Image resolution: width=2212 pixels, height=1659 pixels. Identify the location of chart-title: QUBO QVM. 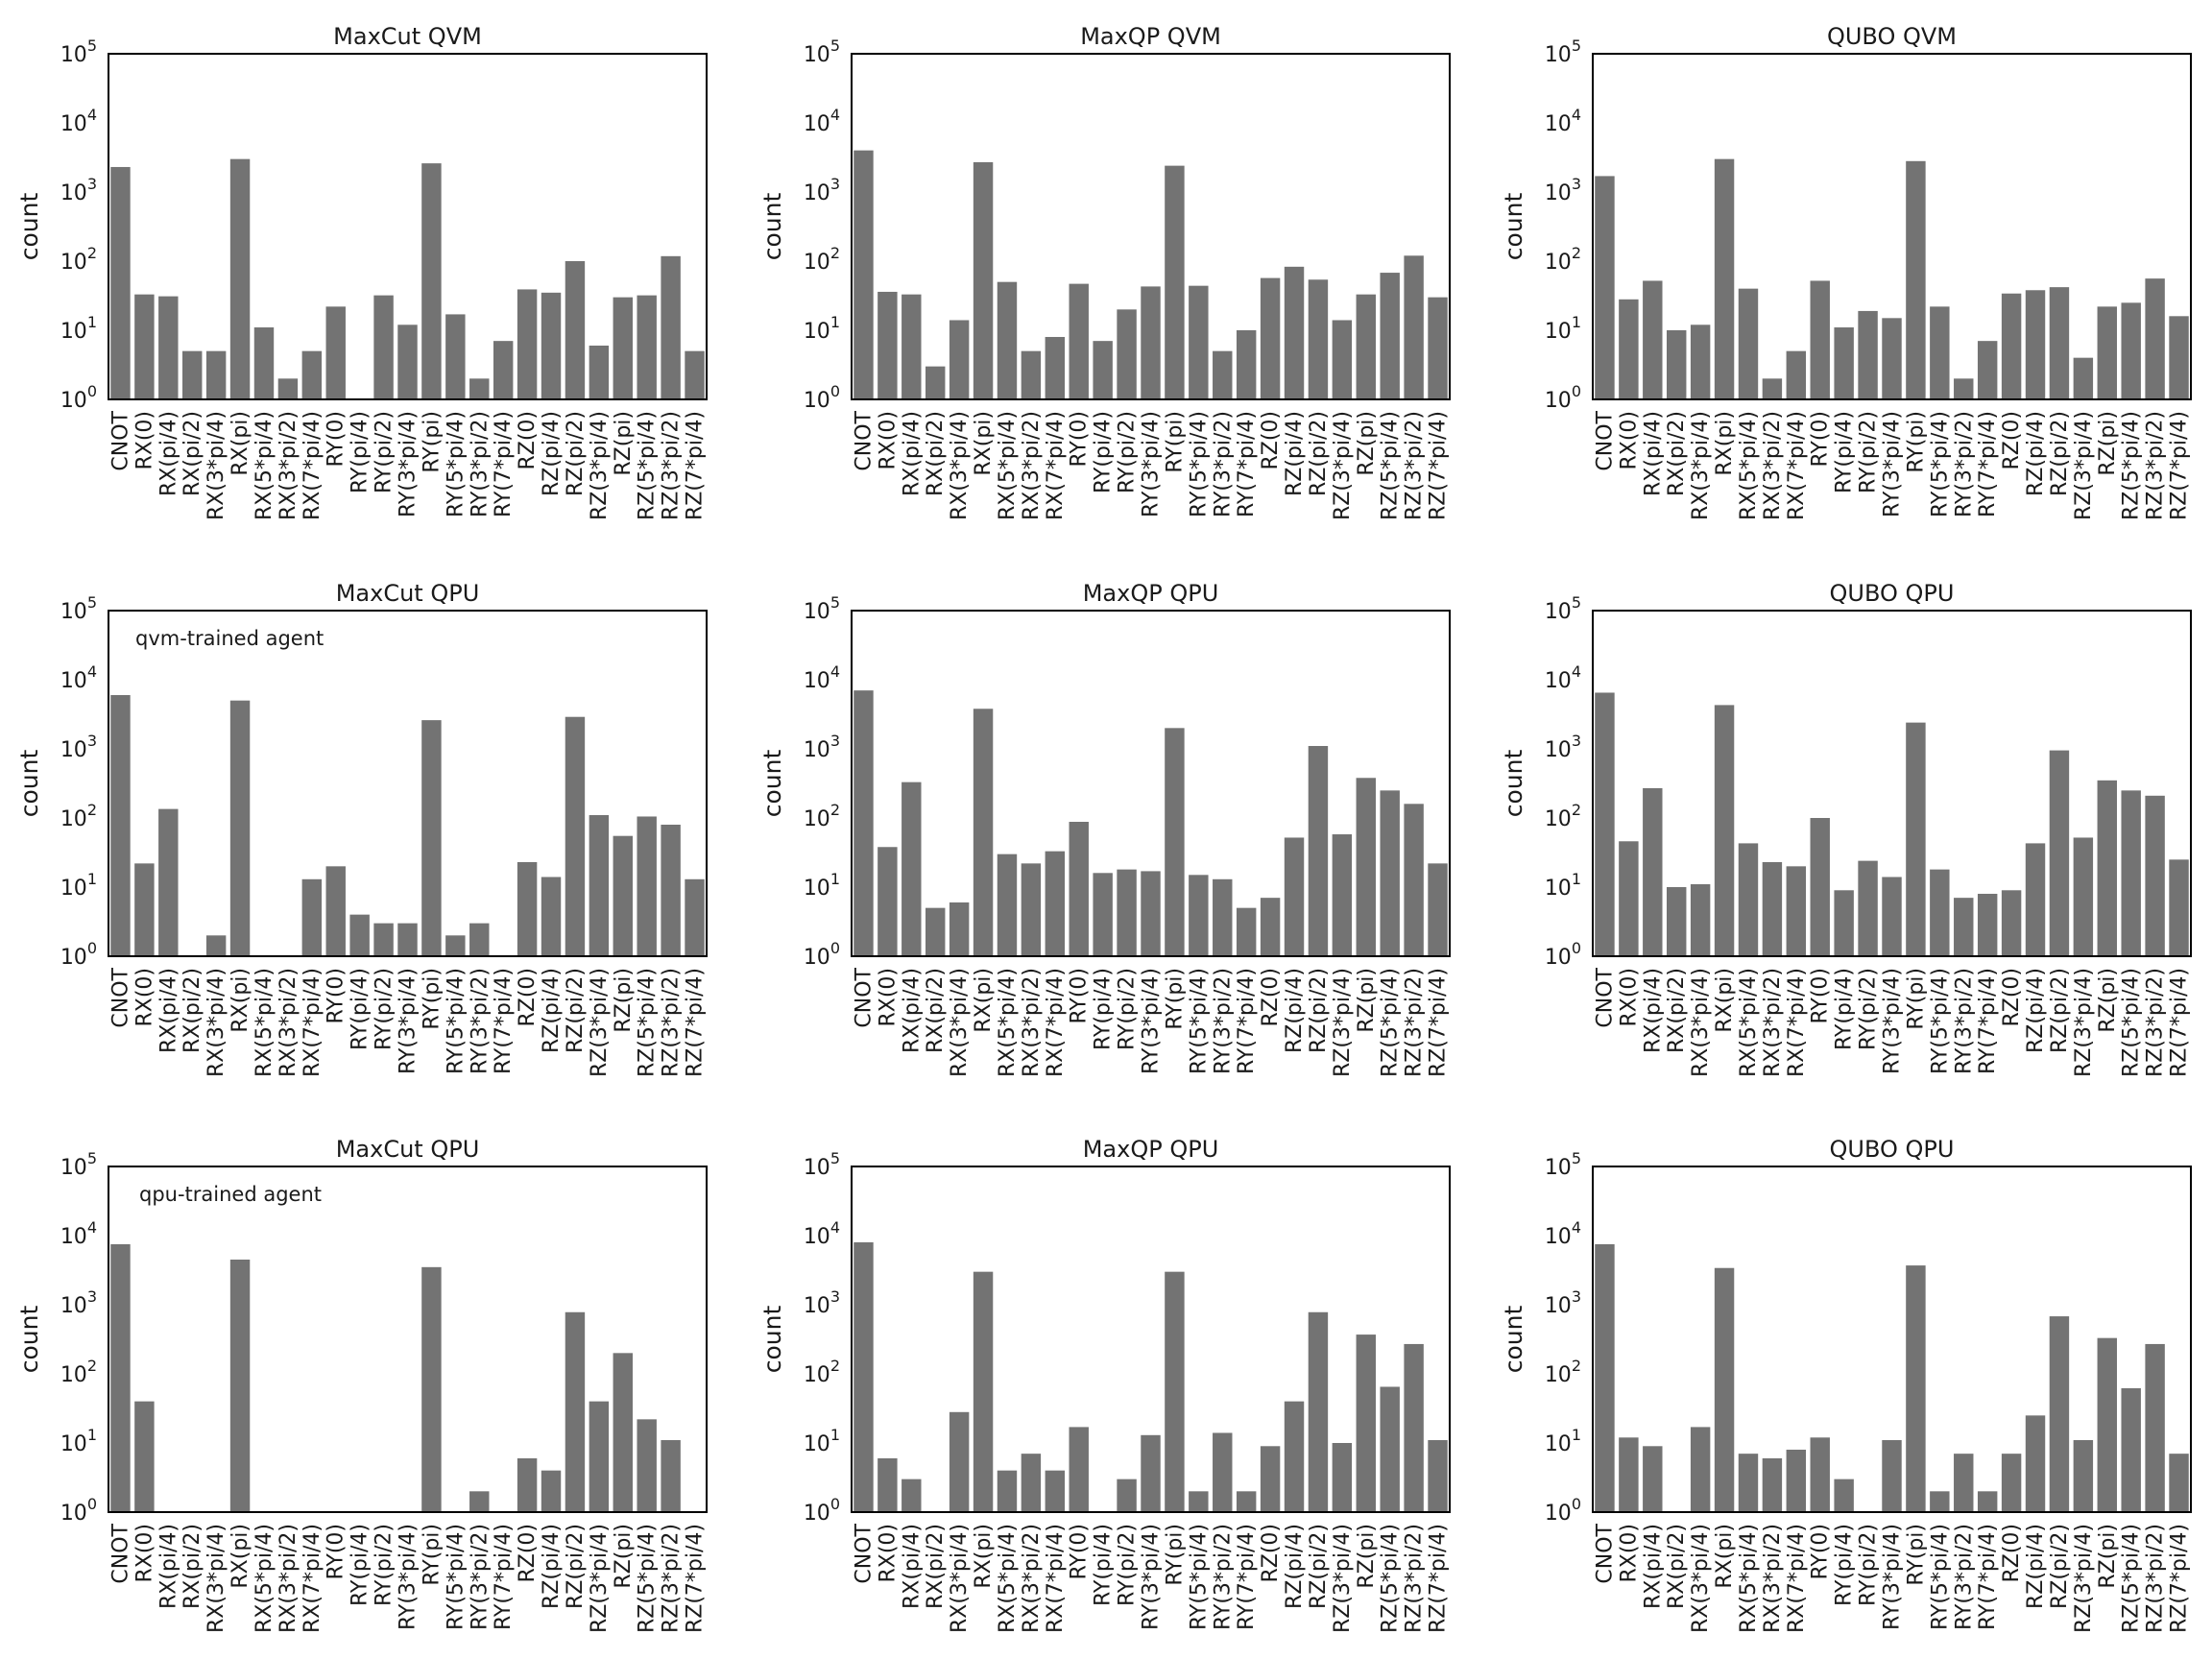
(1892, 36).